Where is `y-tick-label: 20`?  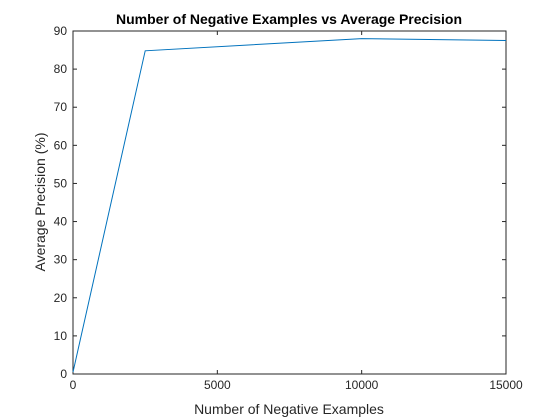 y-tick-label: 20 is located at coordinates (61, 298).